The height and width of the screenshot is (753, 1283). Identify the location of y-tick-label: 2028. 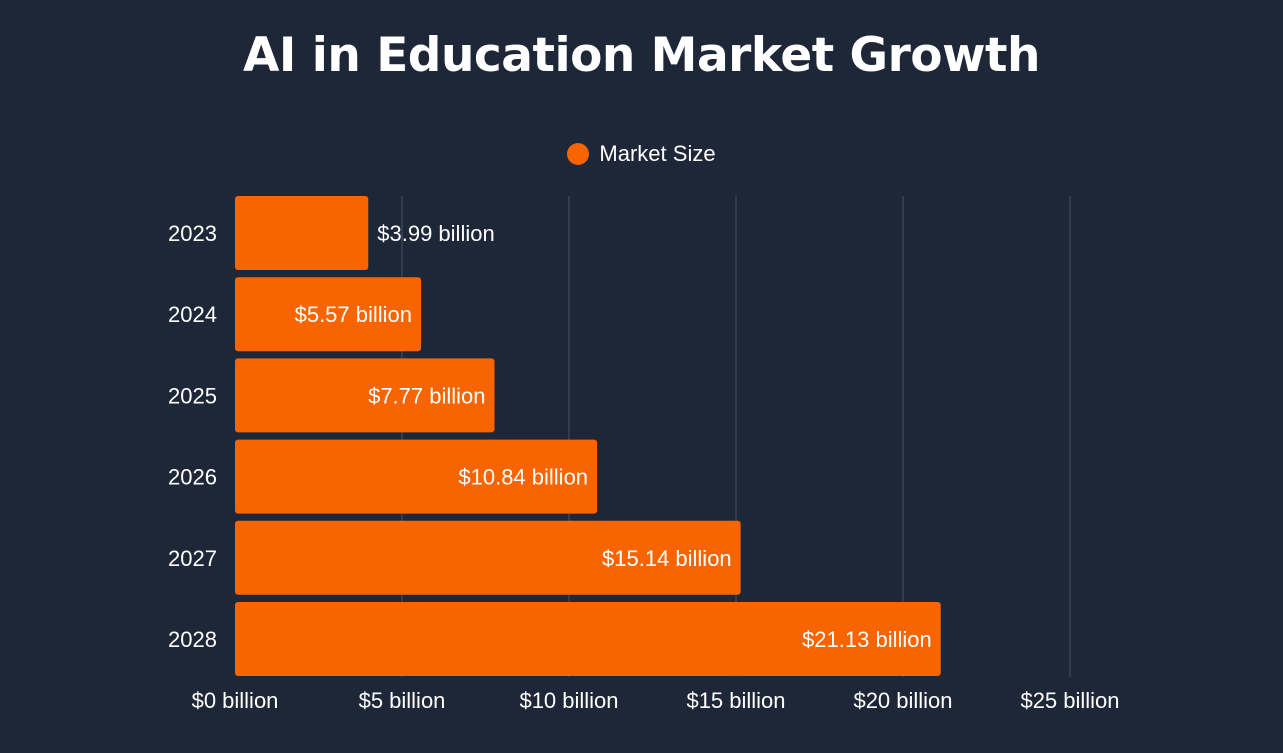
(192, 639).